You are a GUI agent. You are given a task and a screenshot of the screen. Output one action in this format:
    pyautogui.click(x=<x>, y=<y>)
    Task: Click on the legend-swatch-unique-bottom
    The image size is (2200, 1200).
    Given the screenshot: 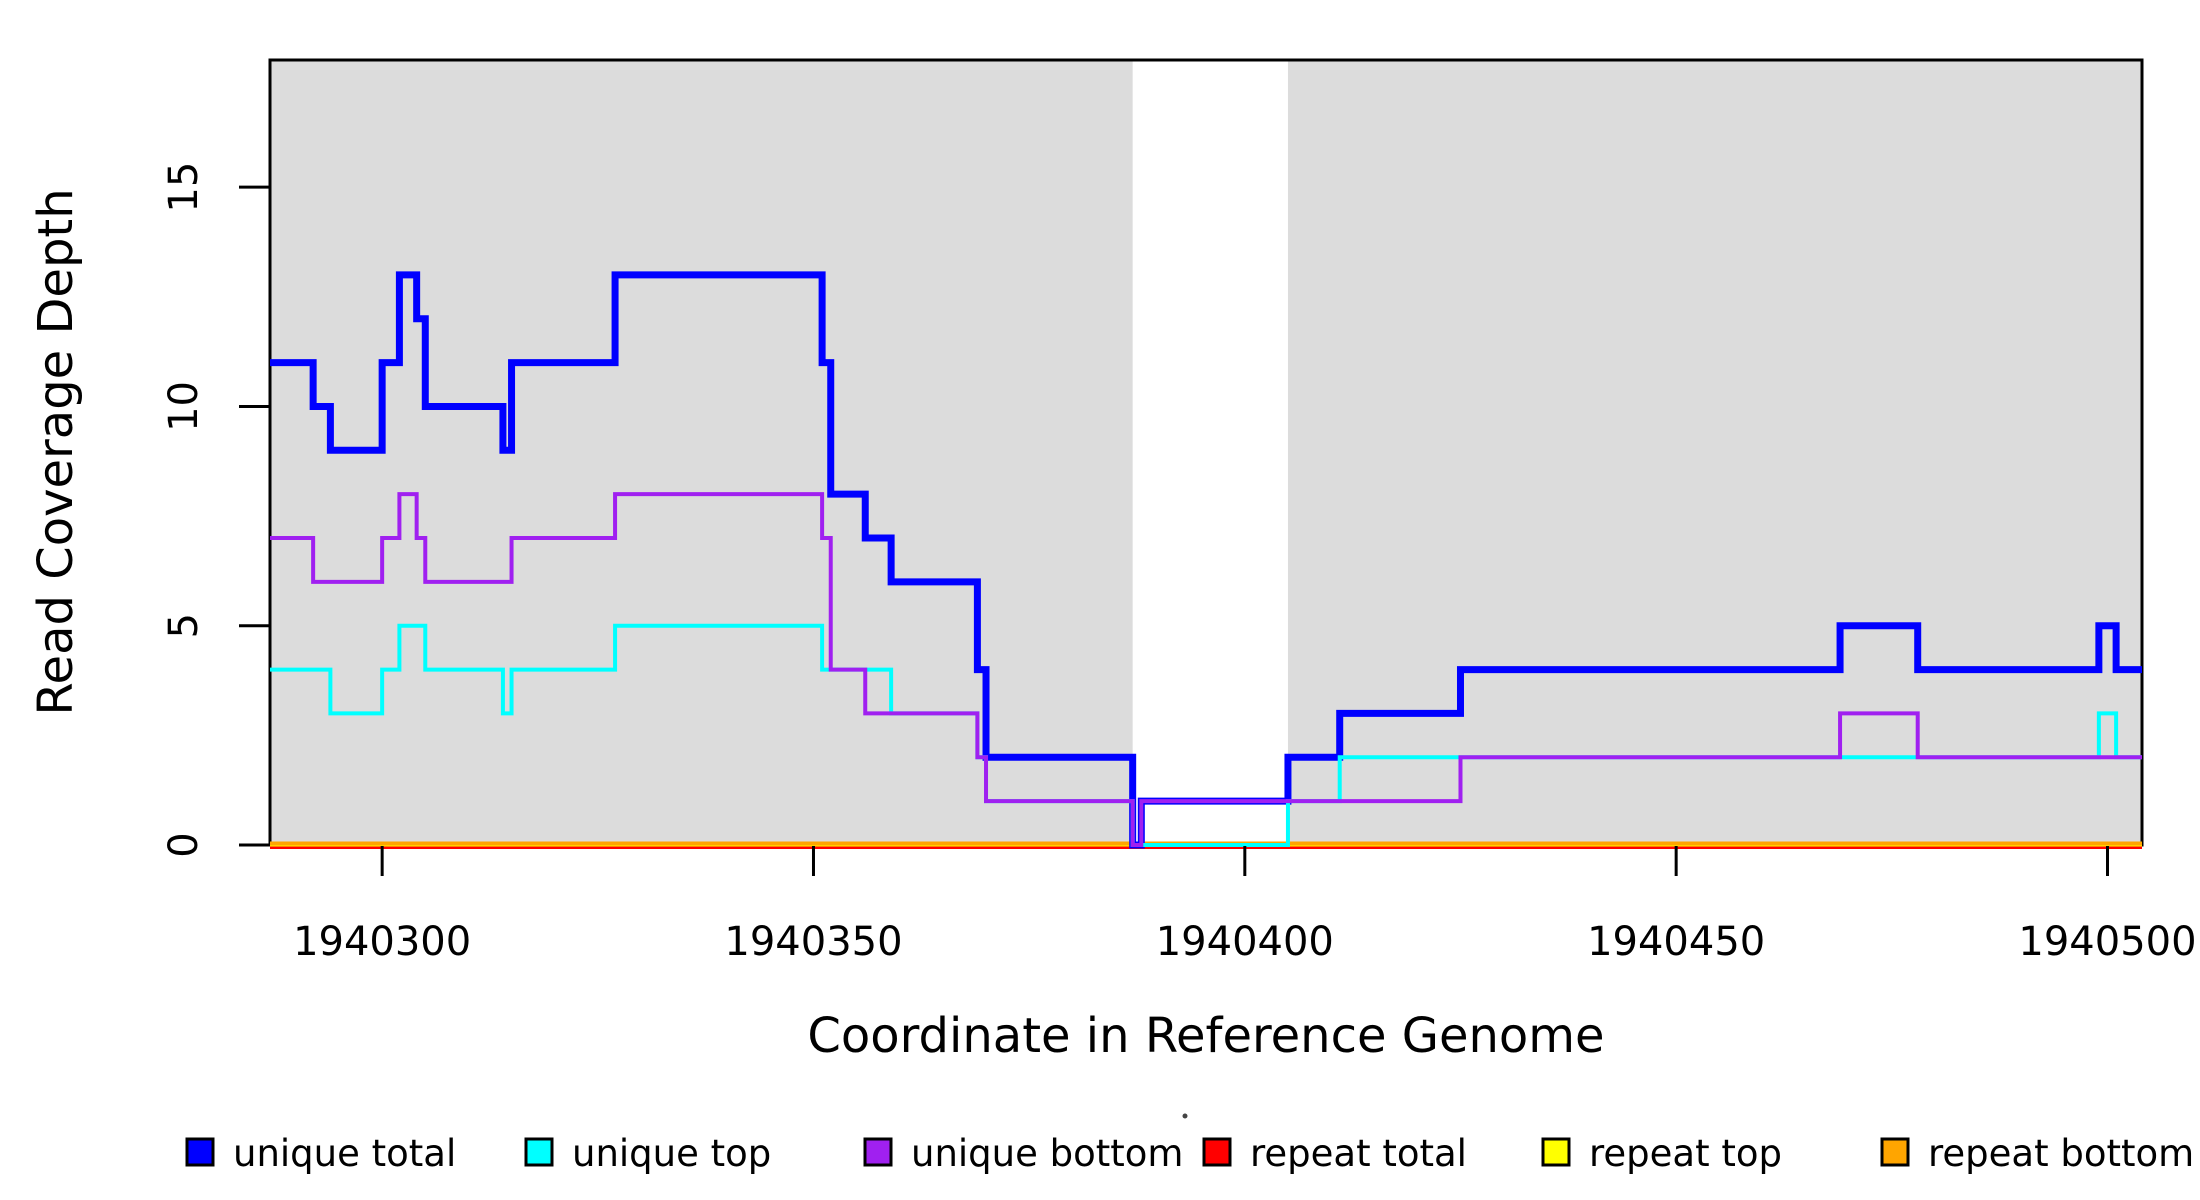 What is the action you would take?
    pyautogui.click(x=878, y=1152)
    